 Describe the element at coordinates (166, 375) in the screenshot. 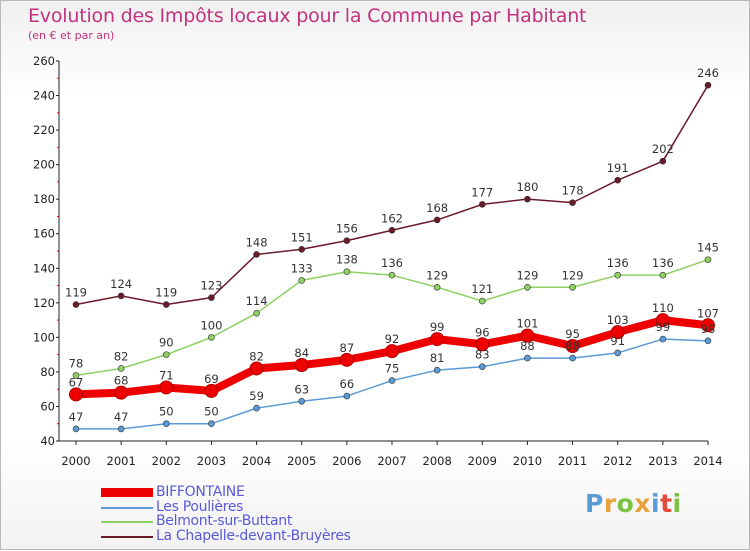

I see `data-label-biffontaine: 71` at that location.